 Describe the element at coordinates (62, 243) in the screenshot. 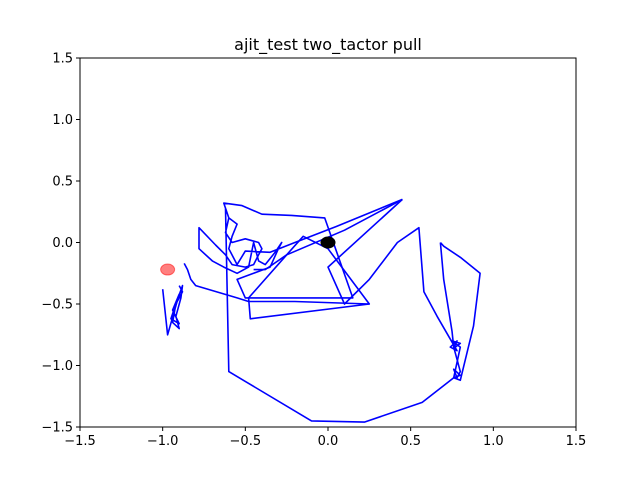

I see `y-tick-label: 0.0` at that location.